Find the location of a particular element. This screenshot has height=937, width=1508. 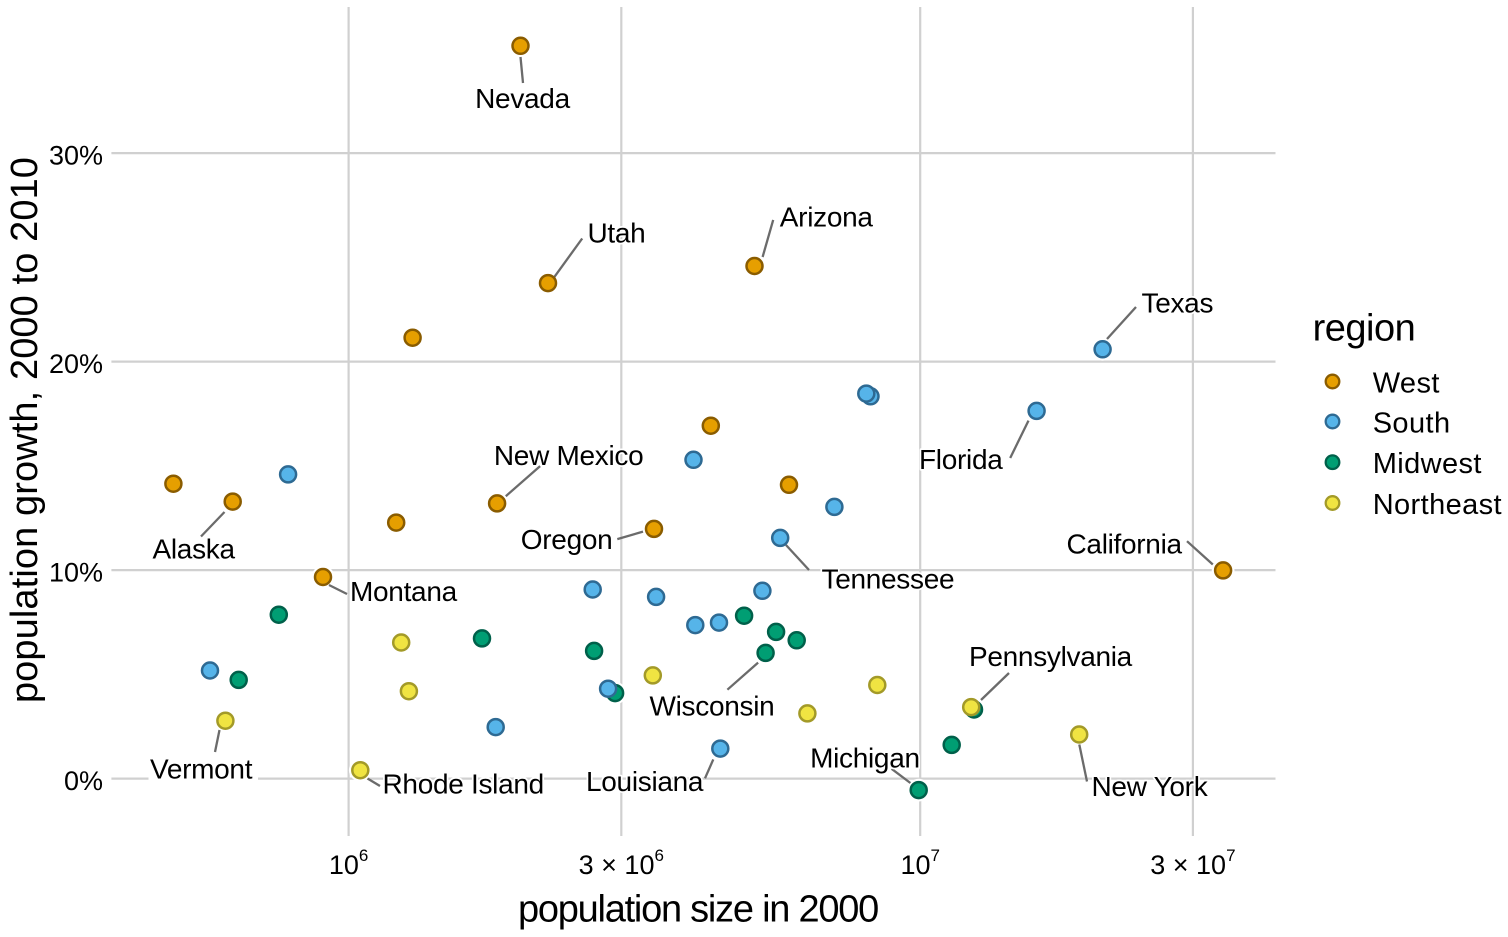

svg-text: Oregon is located at coordinates (567, 539).